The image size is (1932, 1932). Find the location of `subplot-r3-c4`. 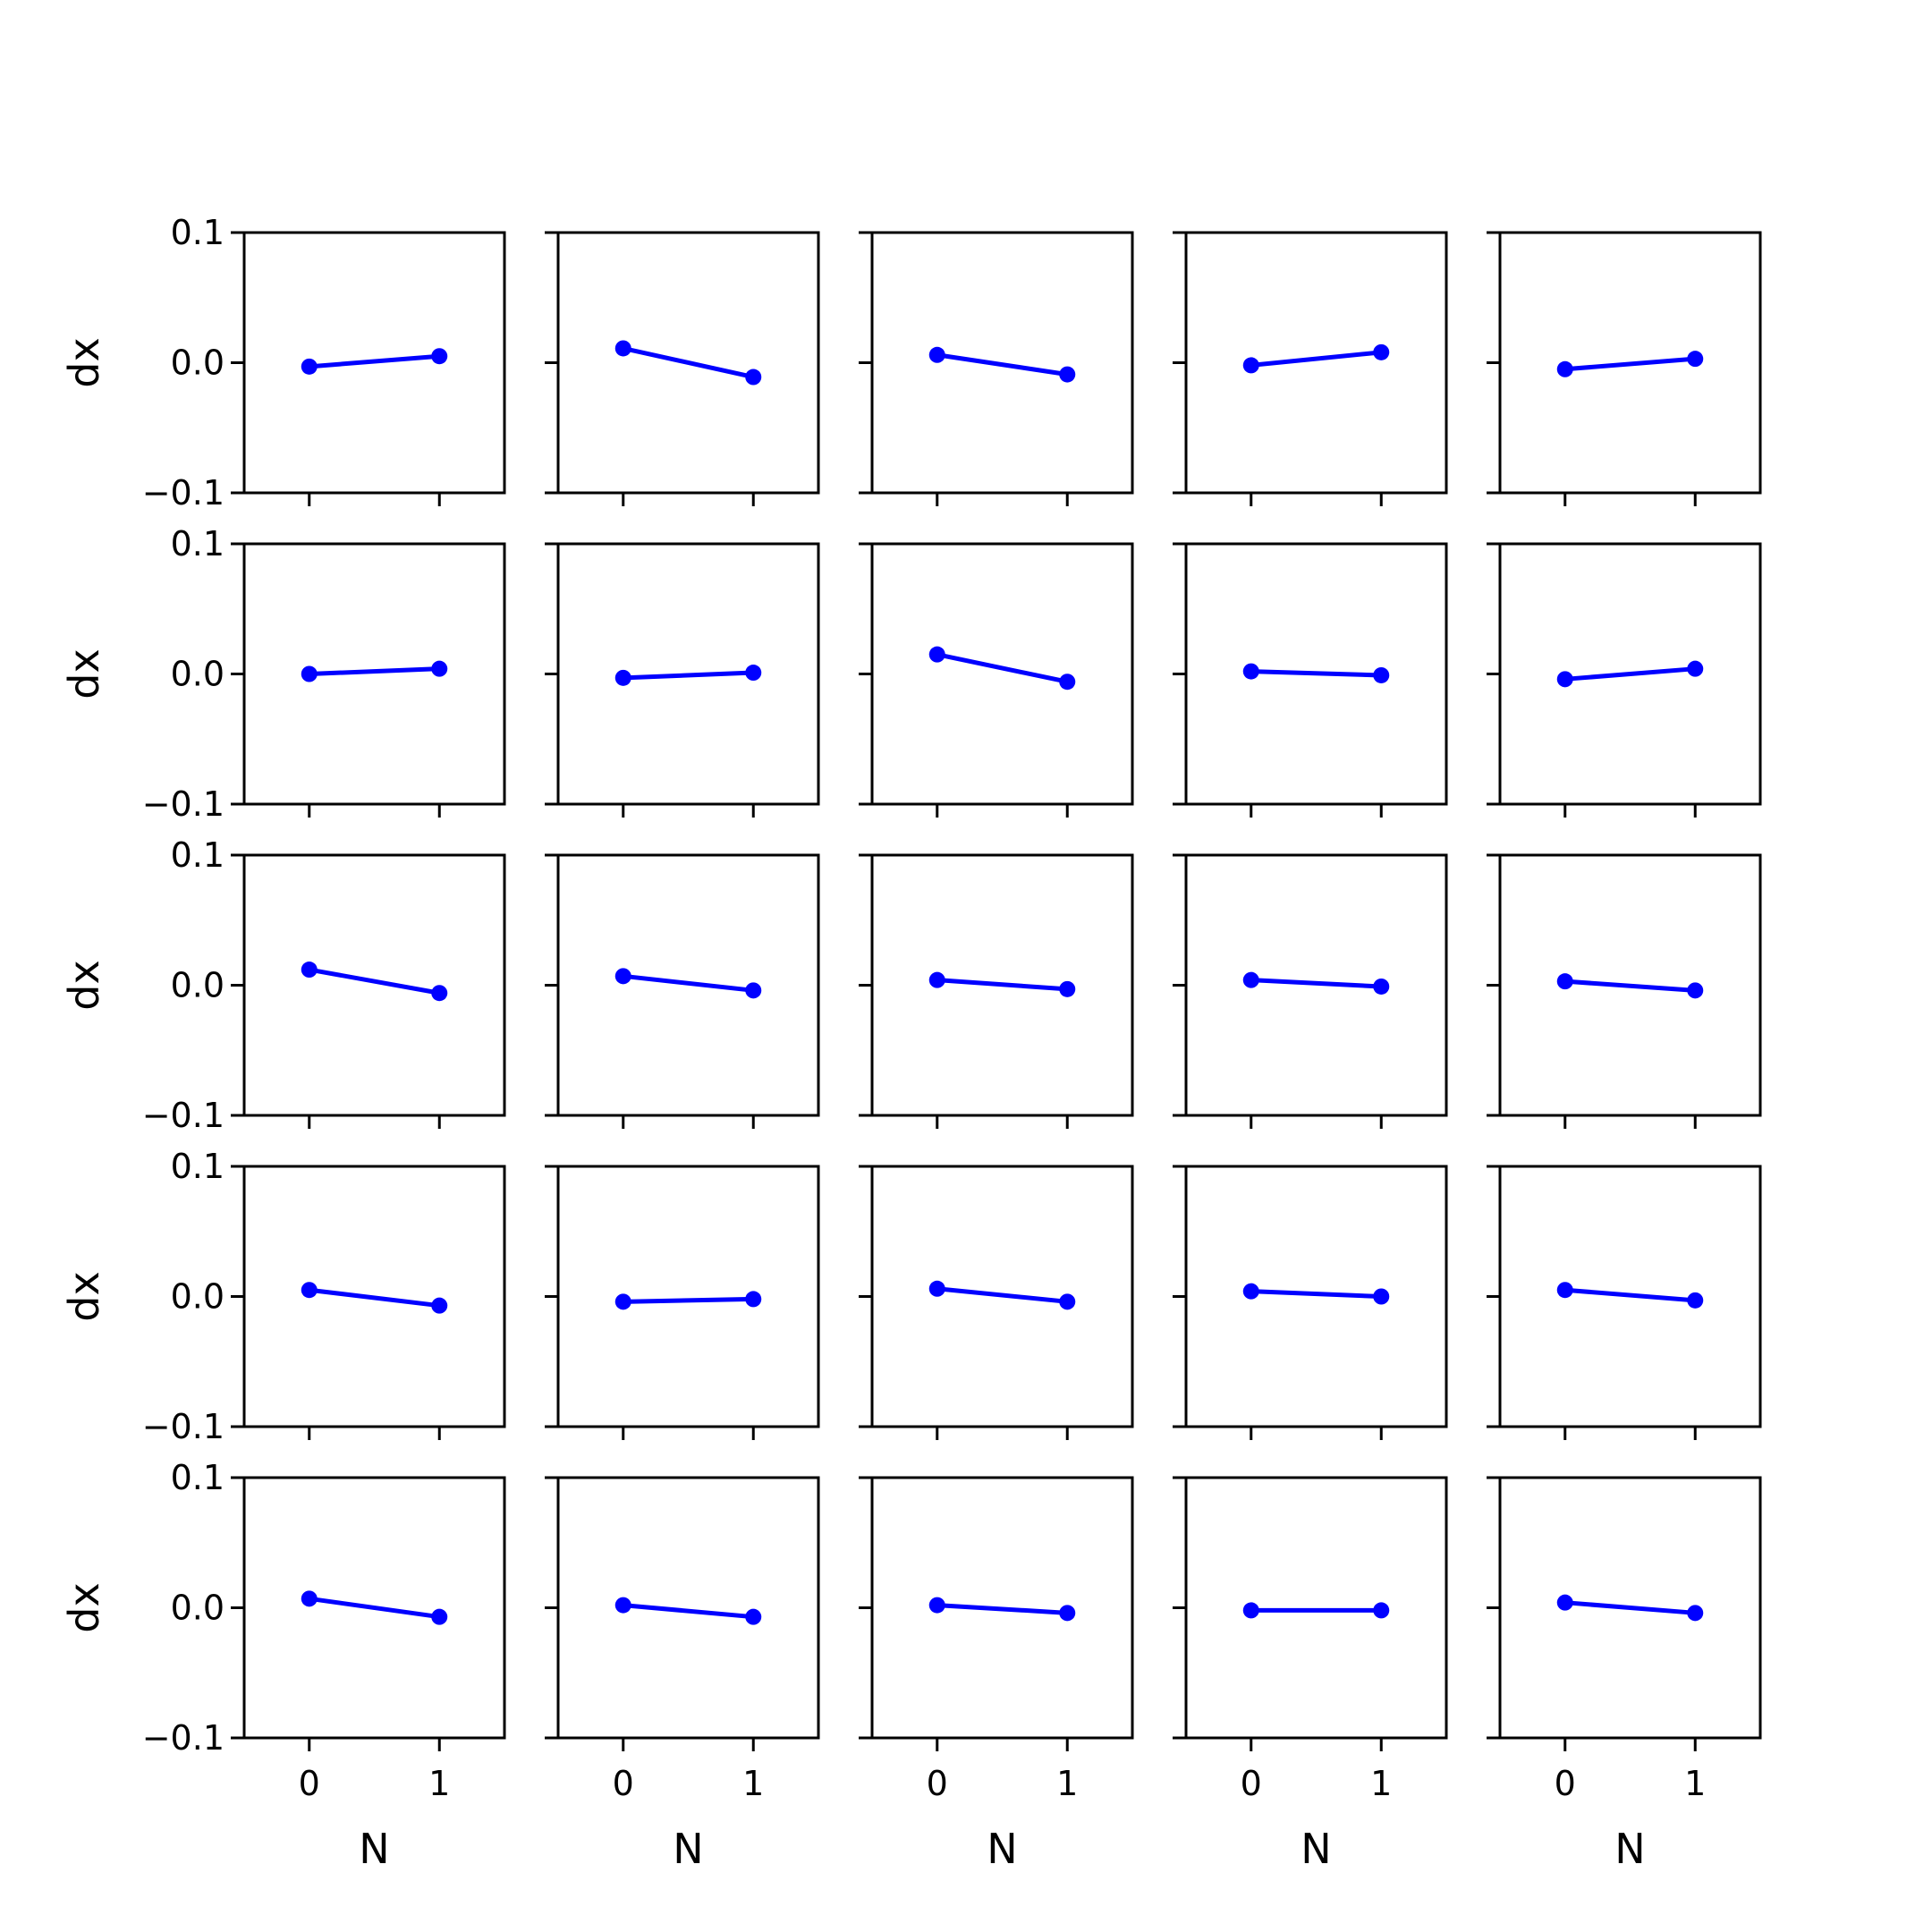

subplot-r3-c4 is located at coordinates (1310, 991).